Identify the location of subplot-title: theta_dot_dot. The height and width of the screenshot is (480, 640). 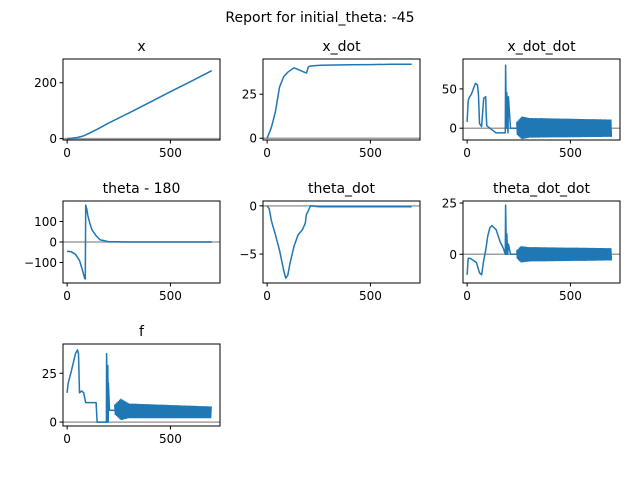
(541, 189).